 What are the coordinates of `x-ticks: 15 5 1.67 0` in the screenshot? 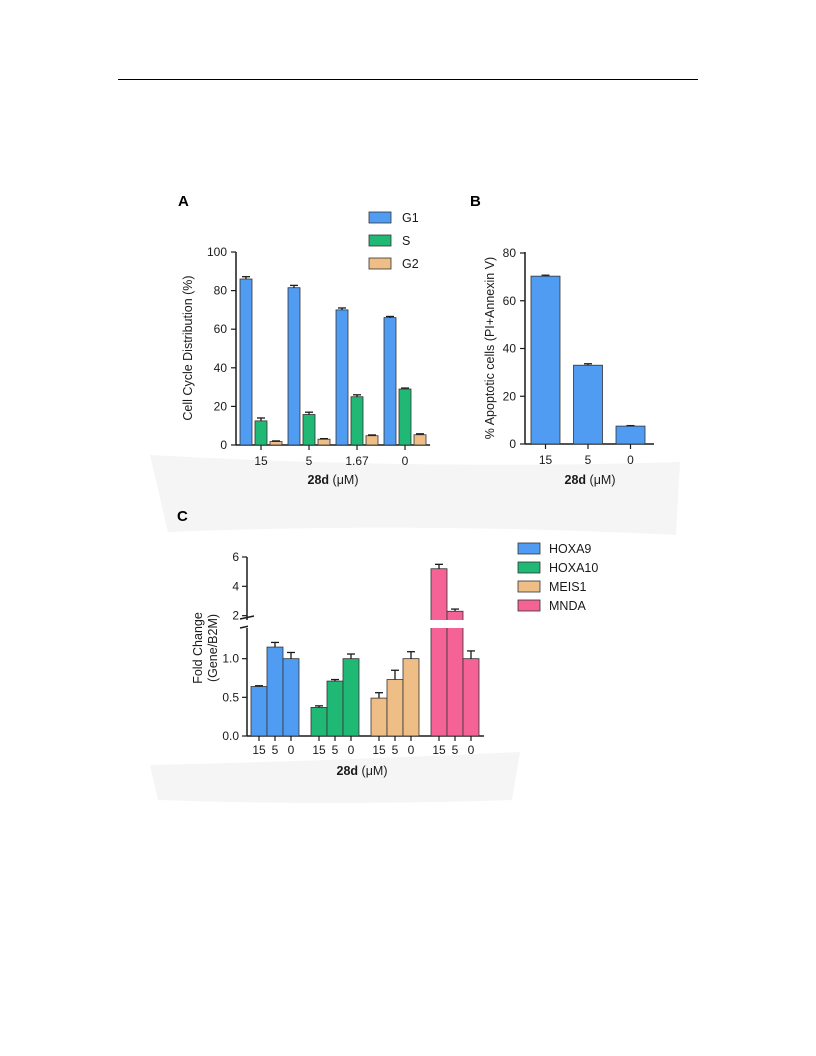 It's located at (331, 456).